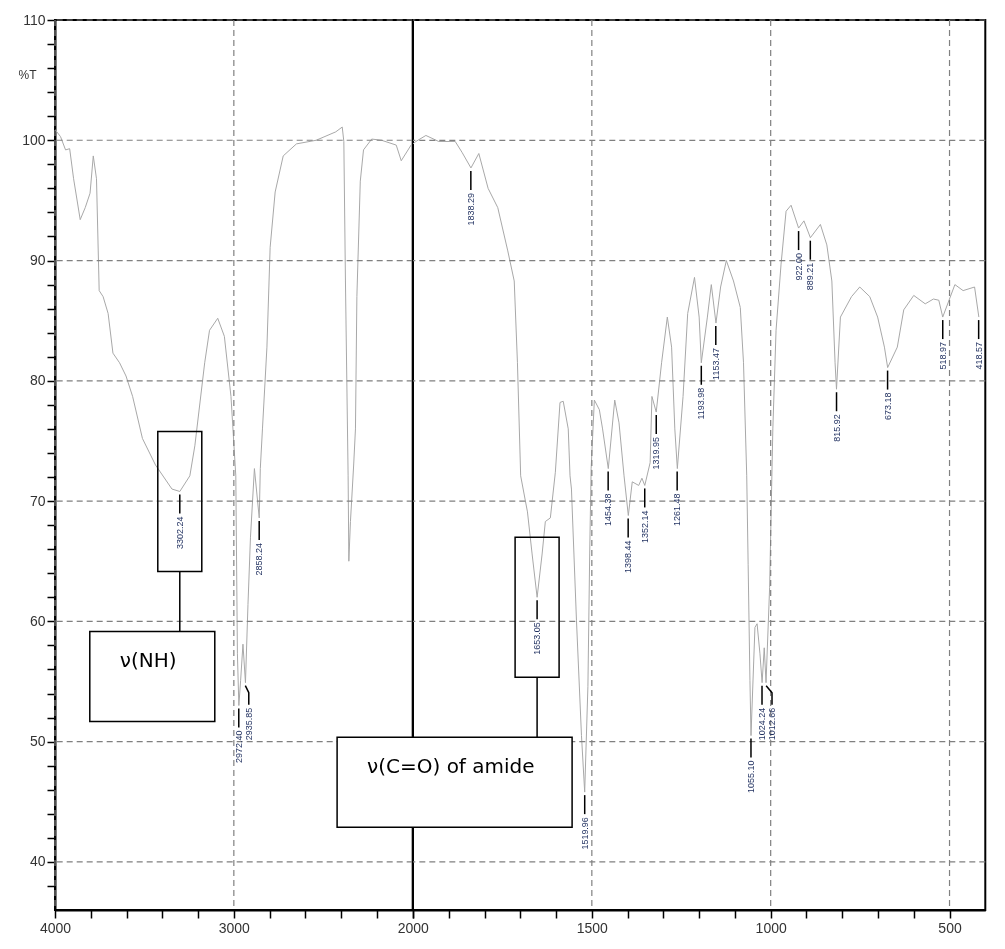 The image size is (1005, 949). I want to click on annotation: ν(NH), so click(148, 660).